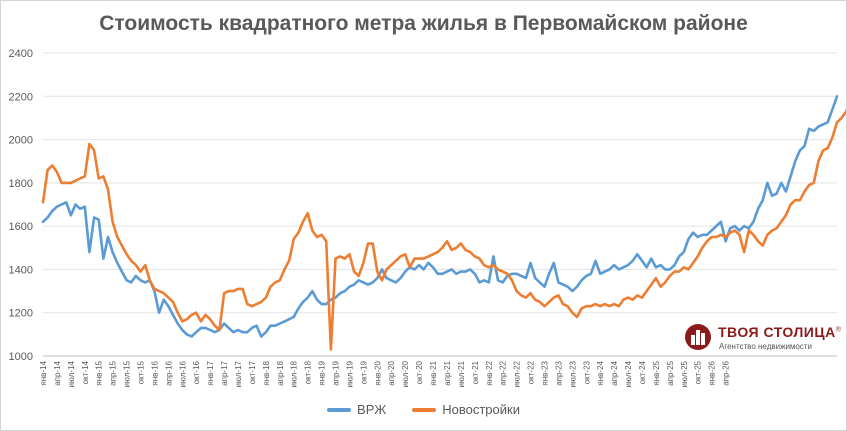  What do you see at coordinates (642, 372) in the screenshot?
I see `x-tick-label: окт-24` at bounding box center [642, 372].